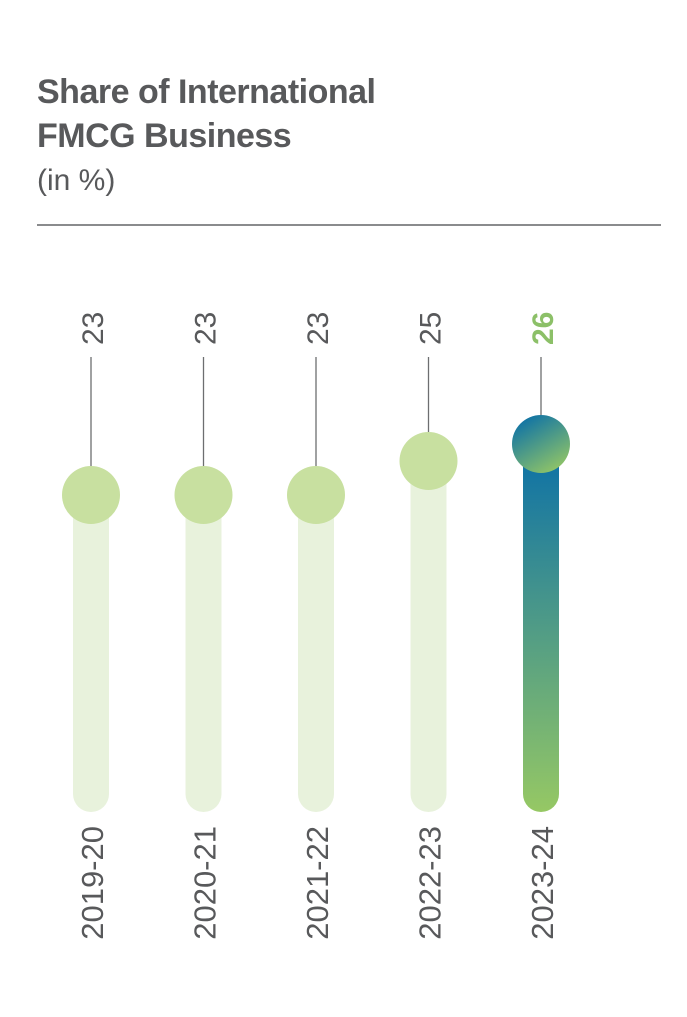 This screenshot has height=1017, width=687. Describe the element at coordinates (92, 883) in the screenshot. I see `category-label-2019-20: 2019-20` at that location.